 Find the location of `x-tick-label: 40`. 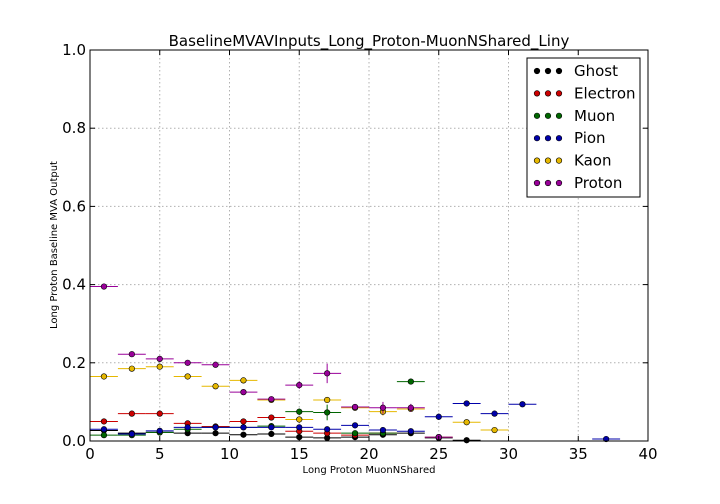

x-tick-label: 40 is located at coordinates (647, 454).